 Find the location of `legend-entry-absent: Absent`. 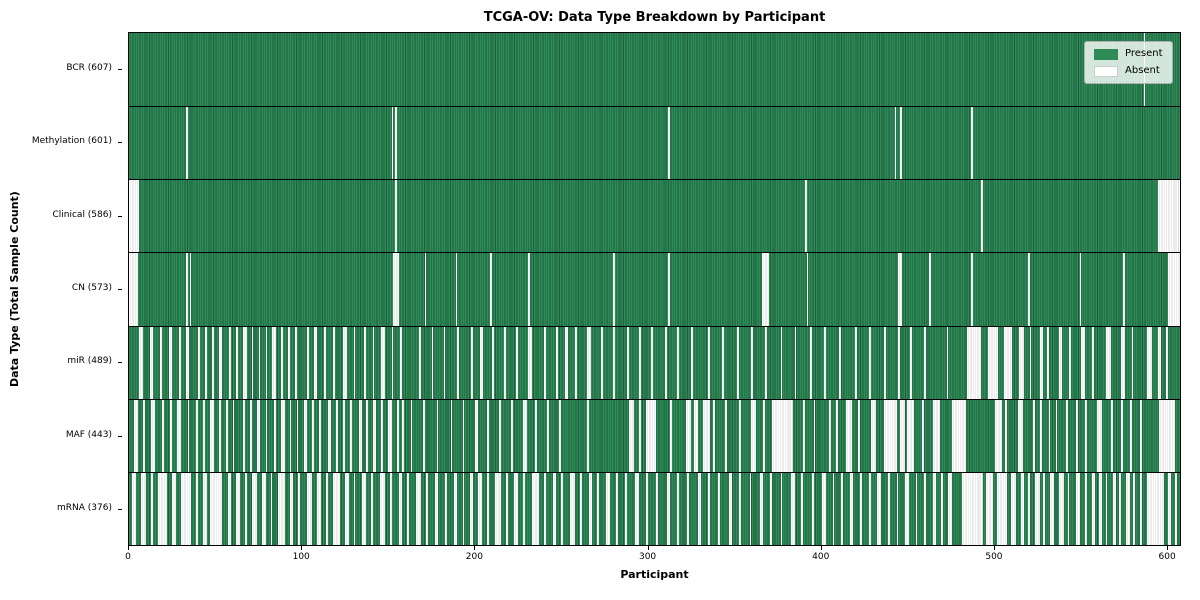

legend-entry-absent: Absent is located at coordinates (1128, 71).